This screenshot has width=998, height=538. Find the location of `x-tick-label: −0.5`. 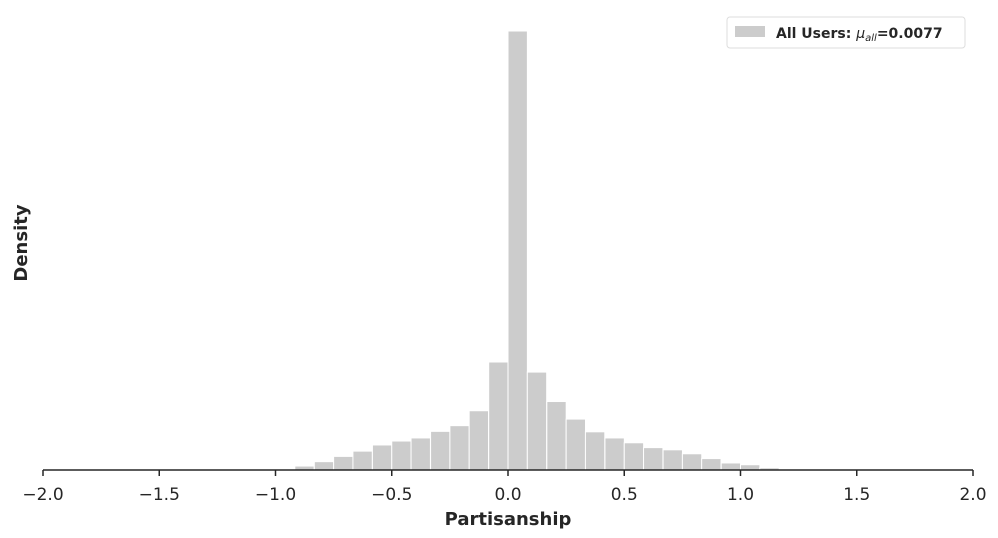

x-tick-label: −0.5 is located at coordinates (391, 495).